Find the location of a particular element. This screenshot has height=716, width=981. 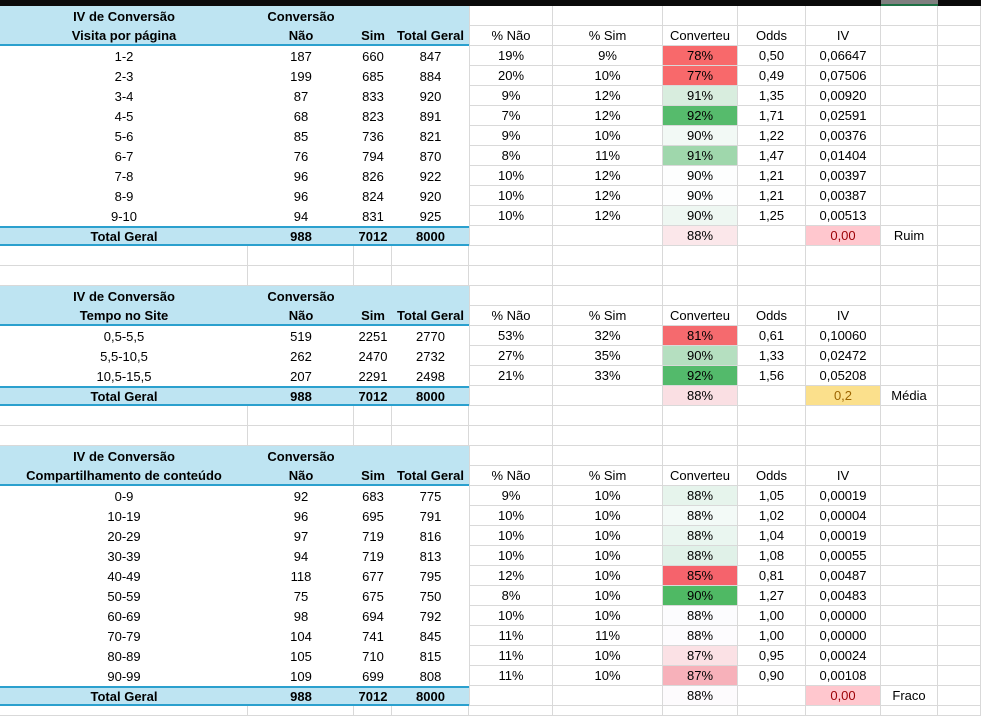

count-sim-cell: 2291 is located at coordinates (373, 376).